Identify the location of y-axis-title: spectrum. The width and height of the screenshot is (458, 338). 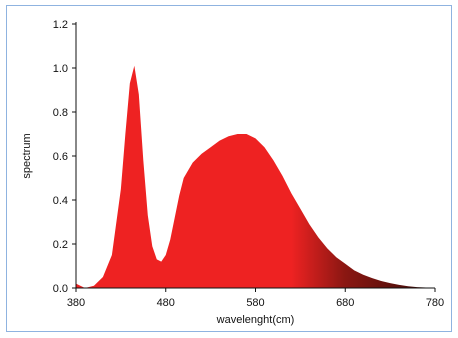
(27, 155).